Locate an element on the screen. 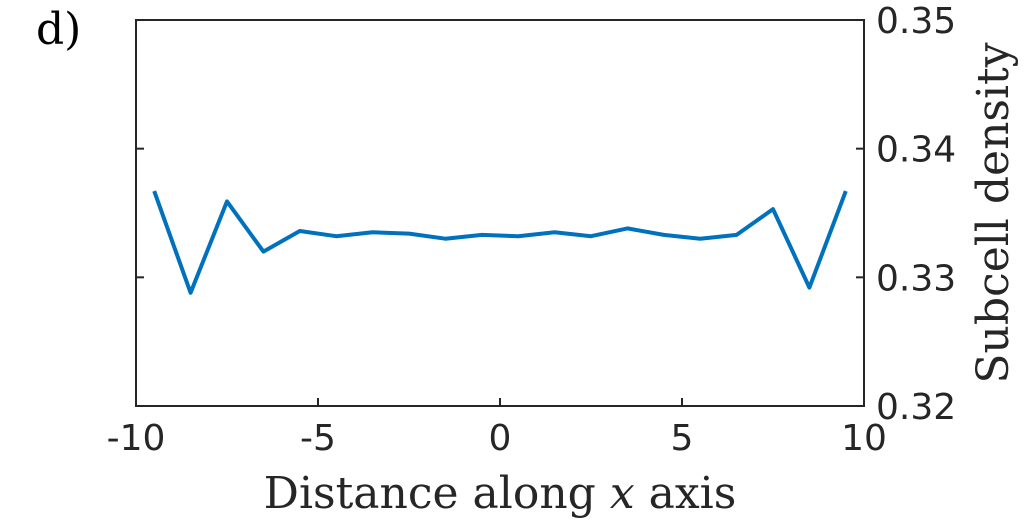 The image size is (1028, 521). x-axis-label-part: Distance along is located at coordinates (437, 493).